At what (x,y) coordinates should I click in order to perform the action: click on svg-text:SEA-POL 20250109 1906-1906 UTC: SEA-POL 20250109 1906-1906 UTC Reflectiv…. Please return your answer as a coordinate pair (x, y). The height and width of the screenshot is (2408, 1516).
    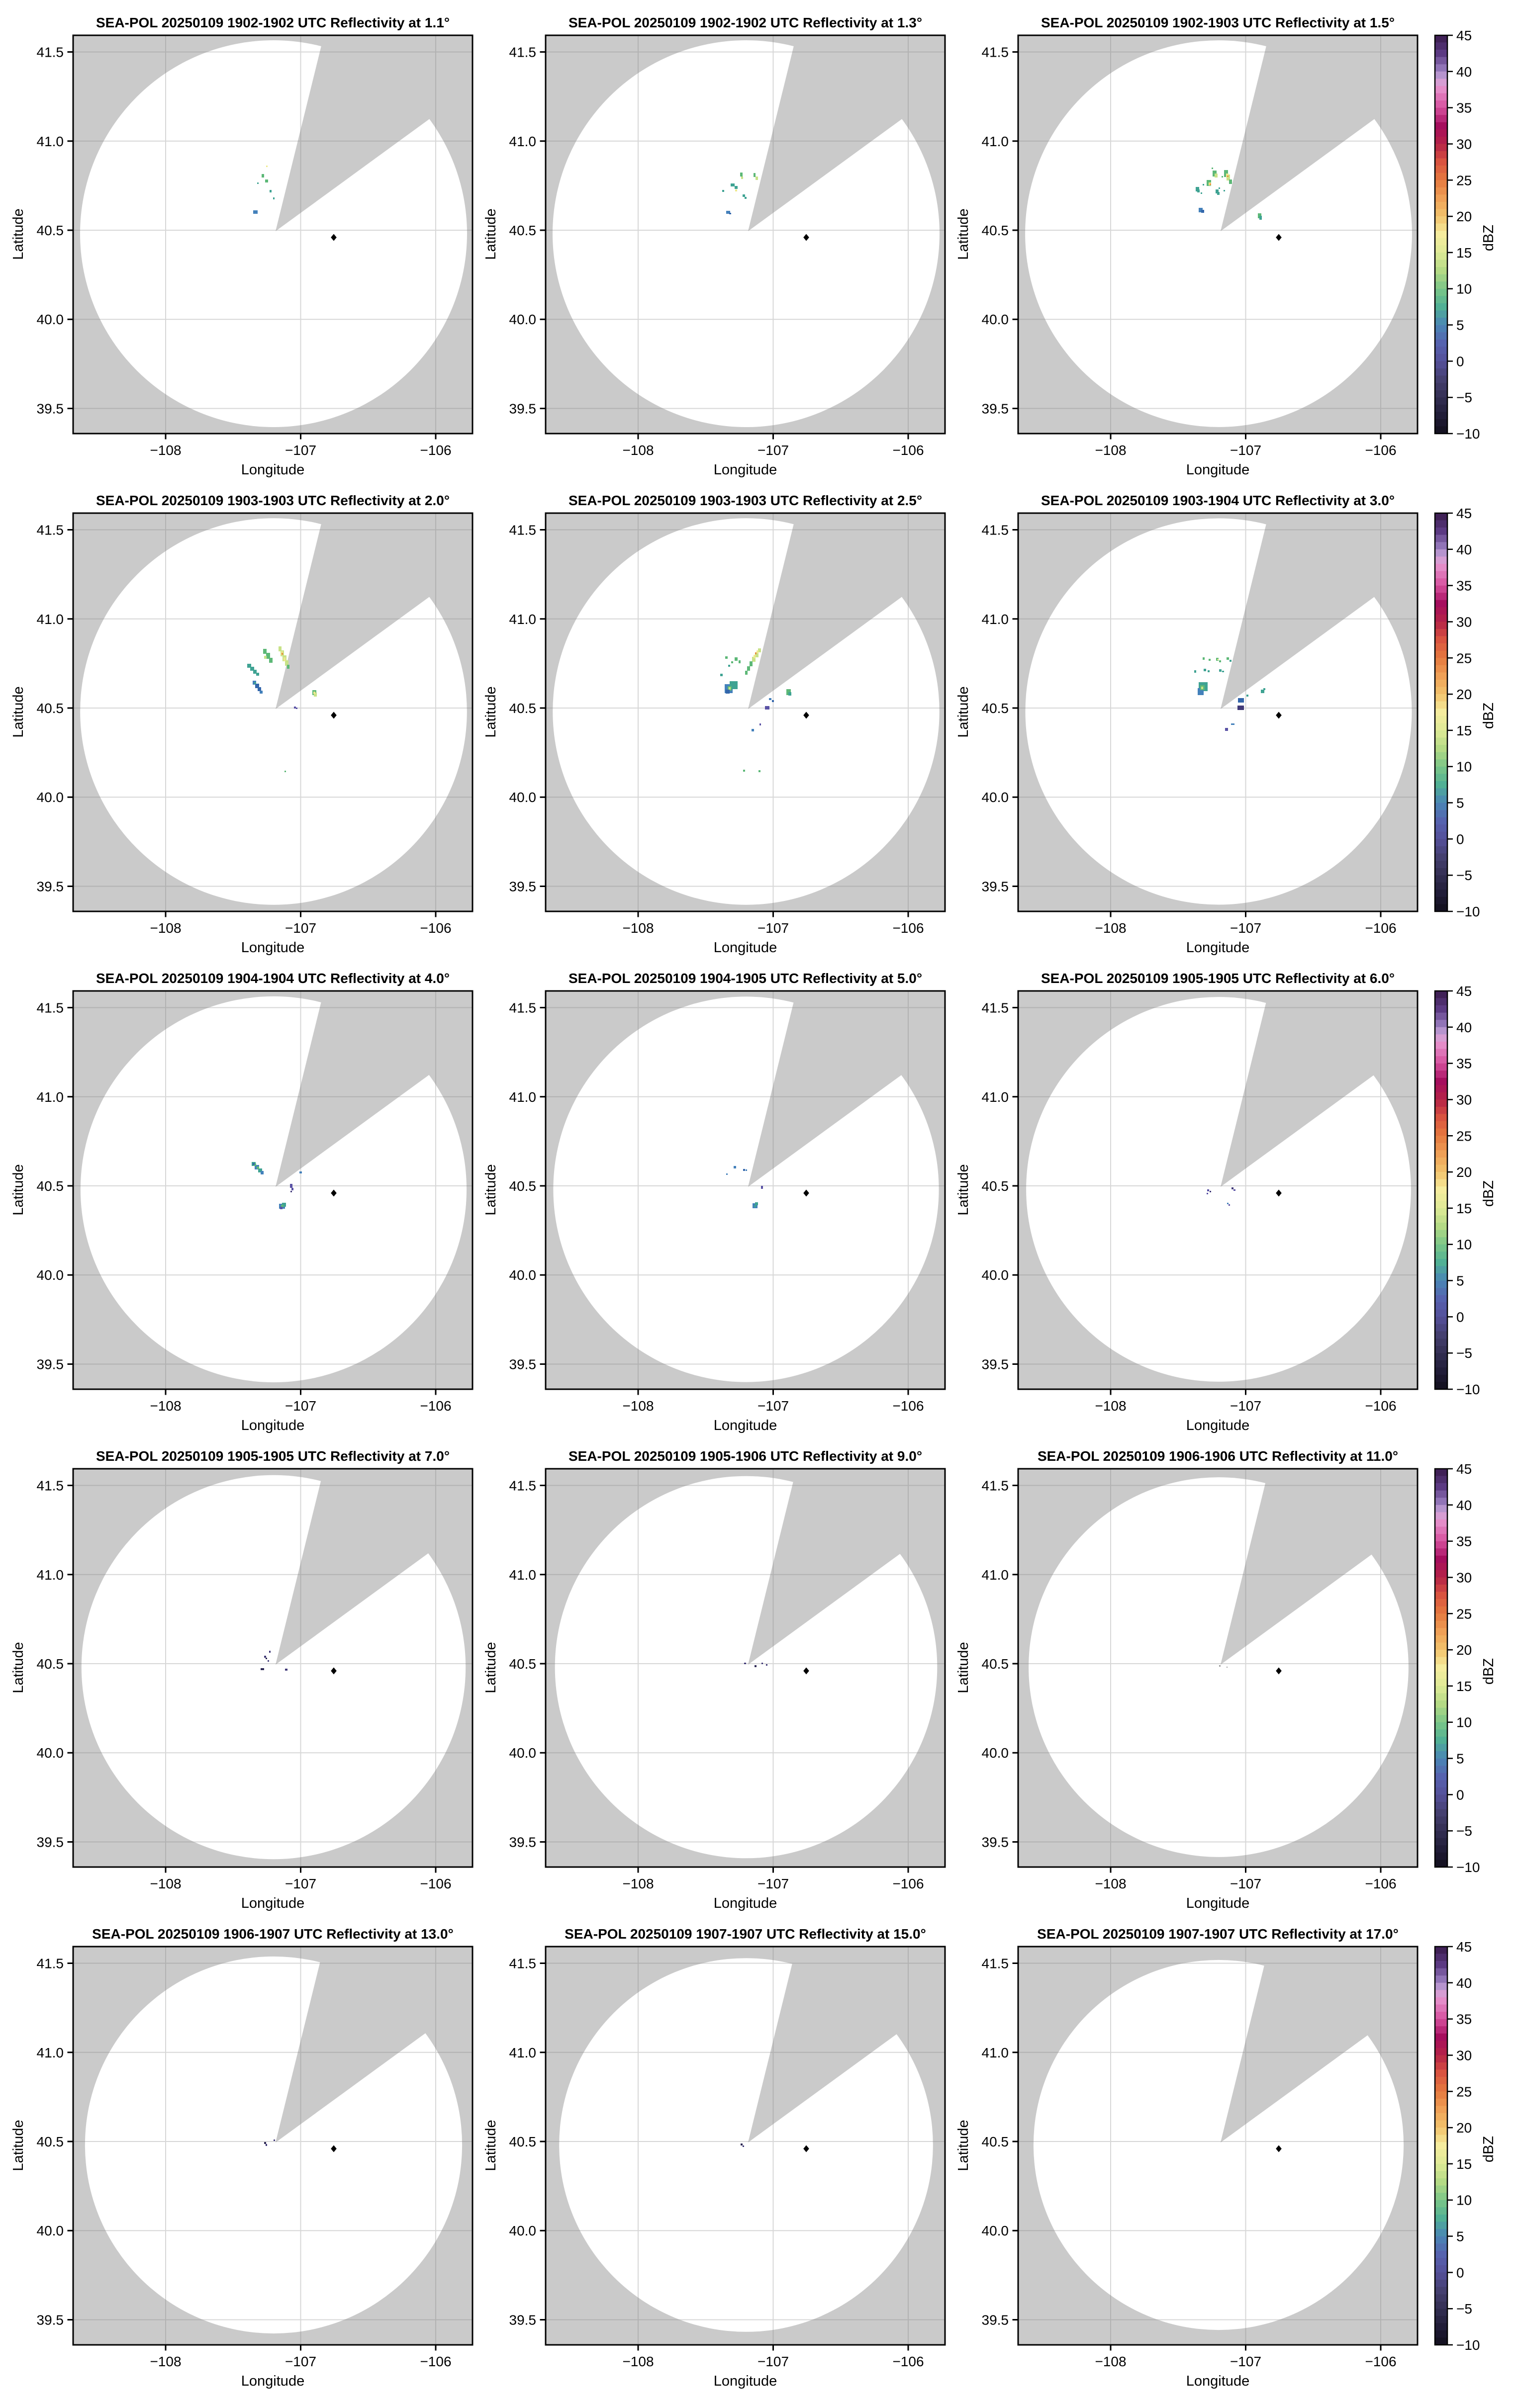
    Looking at the image, I should click on (1218, 1456).